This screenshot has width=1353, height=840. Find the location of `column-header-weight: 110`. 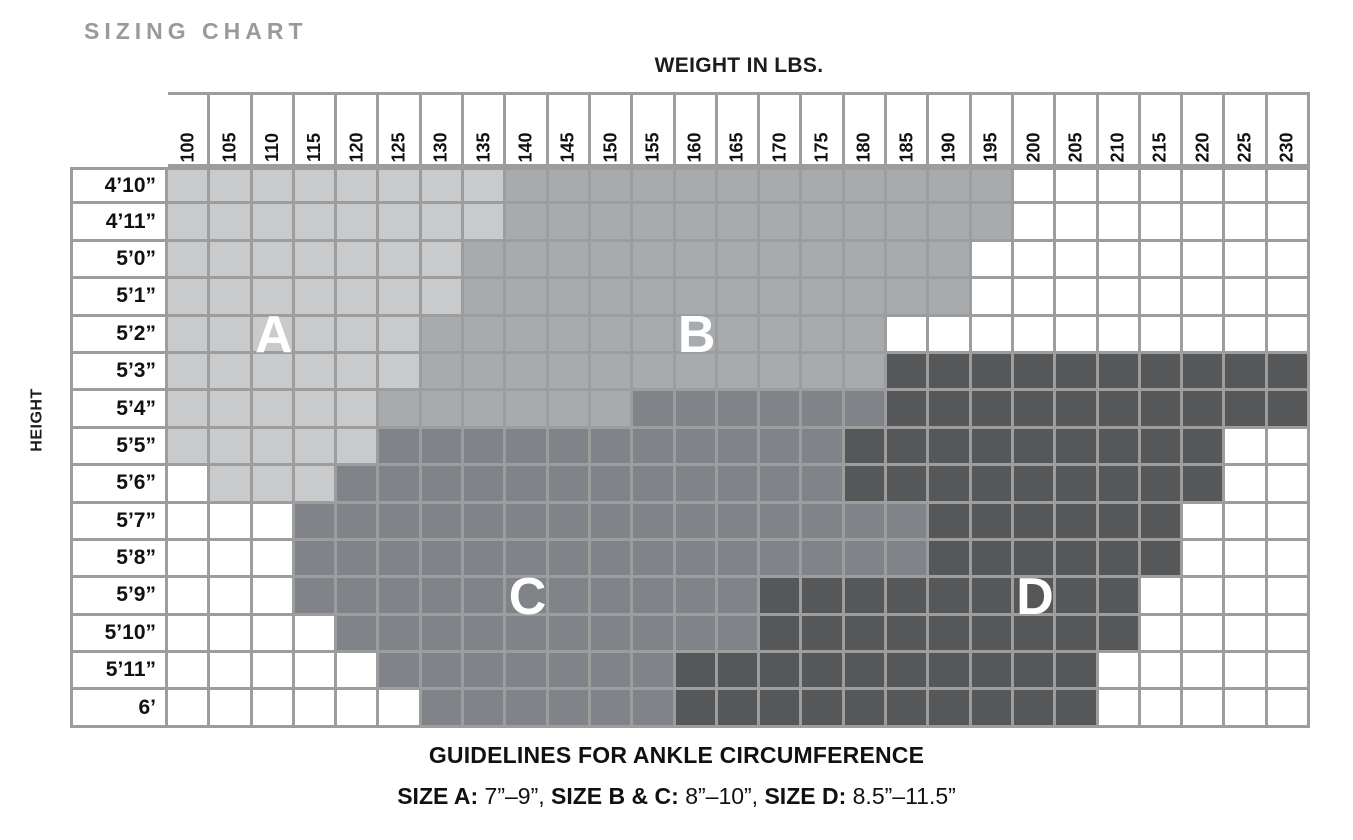

column-header-weight: 110 is located at coordinates (273, 129).